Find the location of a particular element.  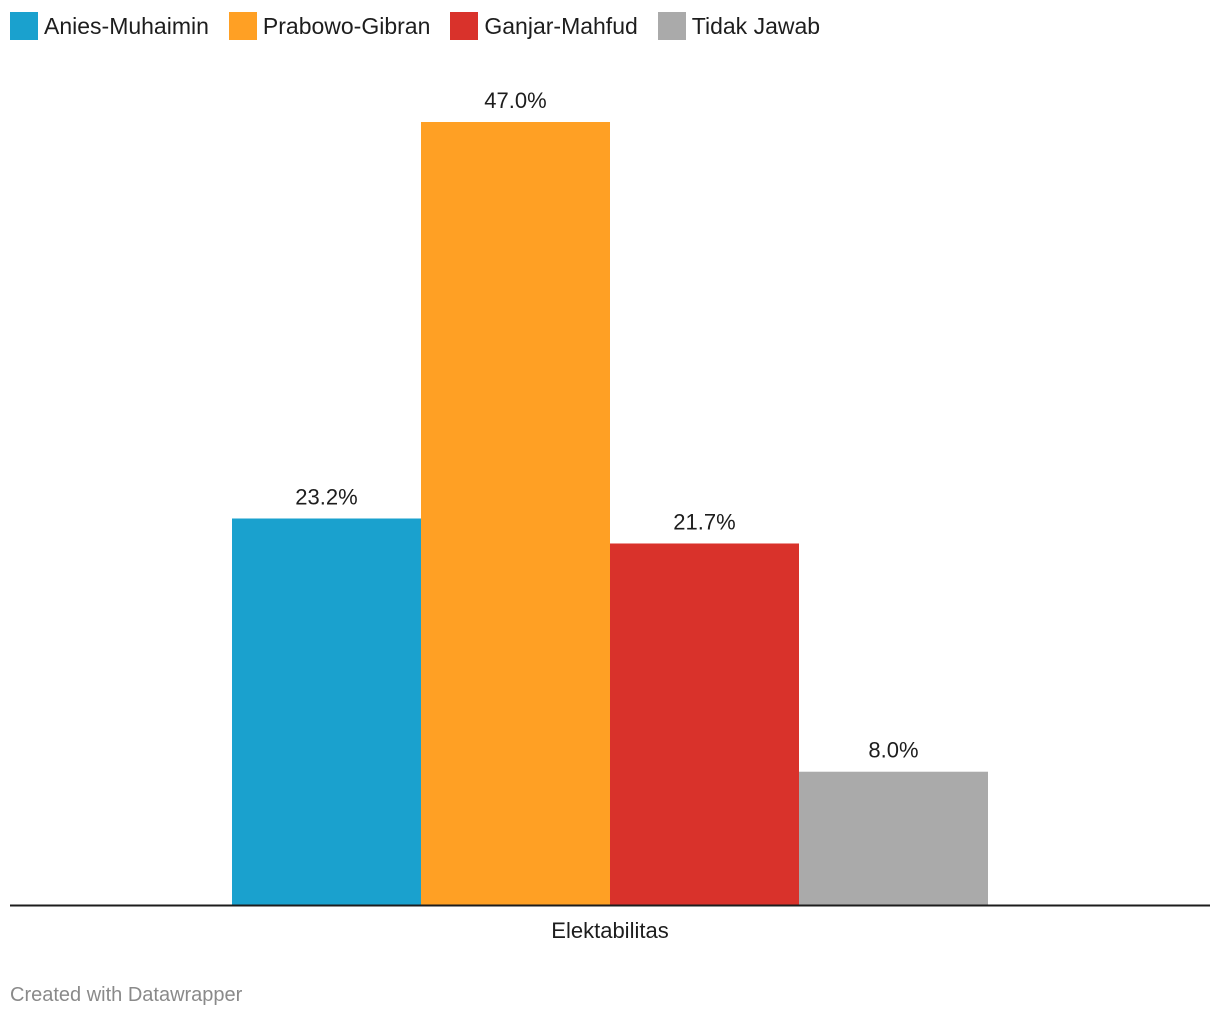

legend-swatch-prabowo-gibran is located at coordinates (242, 26).